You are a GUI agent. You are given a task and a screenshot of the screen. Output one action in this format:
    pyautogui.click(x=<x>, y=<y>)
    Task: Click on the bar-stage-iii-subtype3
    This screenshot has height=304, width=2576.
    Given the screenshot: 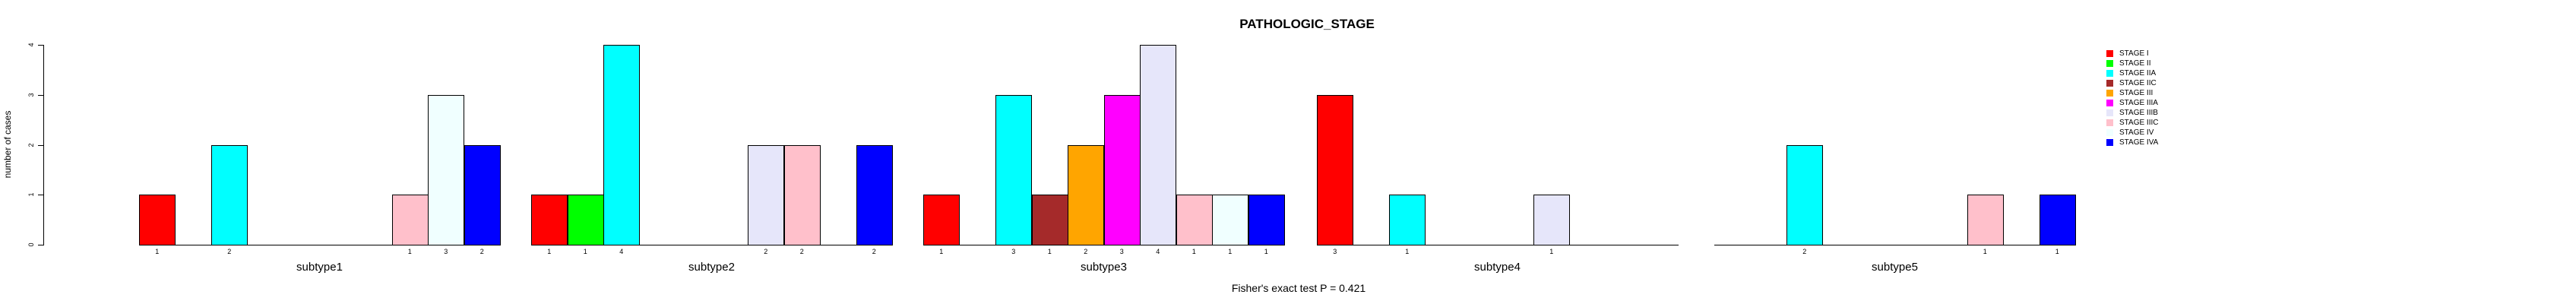 What is the action you would take?
    pyautogui.click(x=1086, y=195)
    